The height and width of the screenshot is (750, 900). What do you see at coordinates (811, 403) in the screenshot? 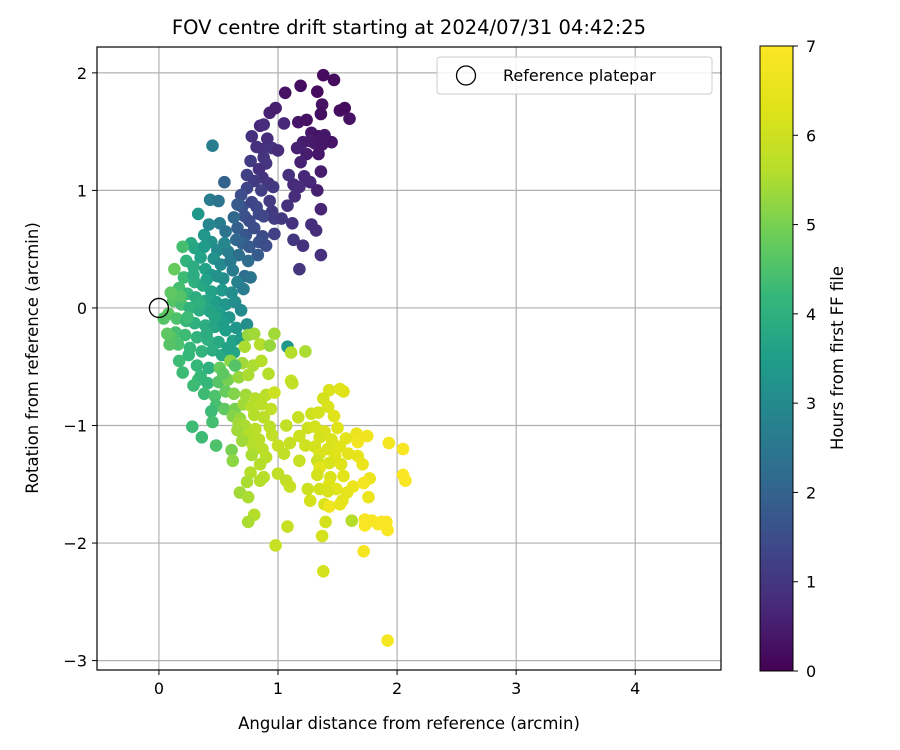
I see `colorbar-tick-label: 3` at bounding box center [811, 403].